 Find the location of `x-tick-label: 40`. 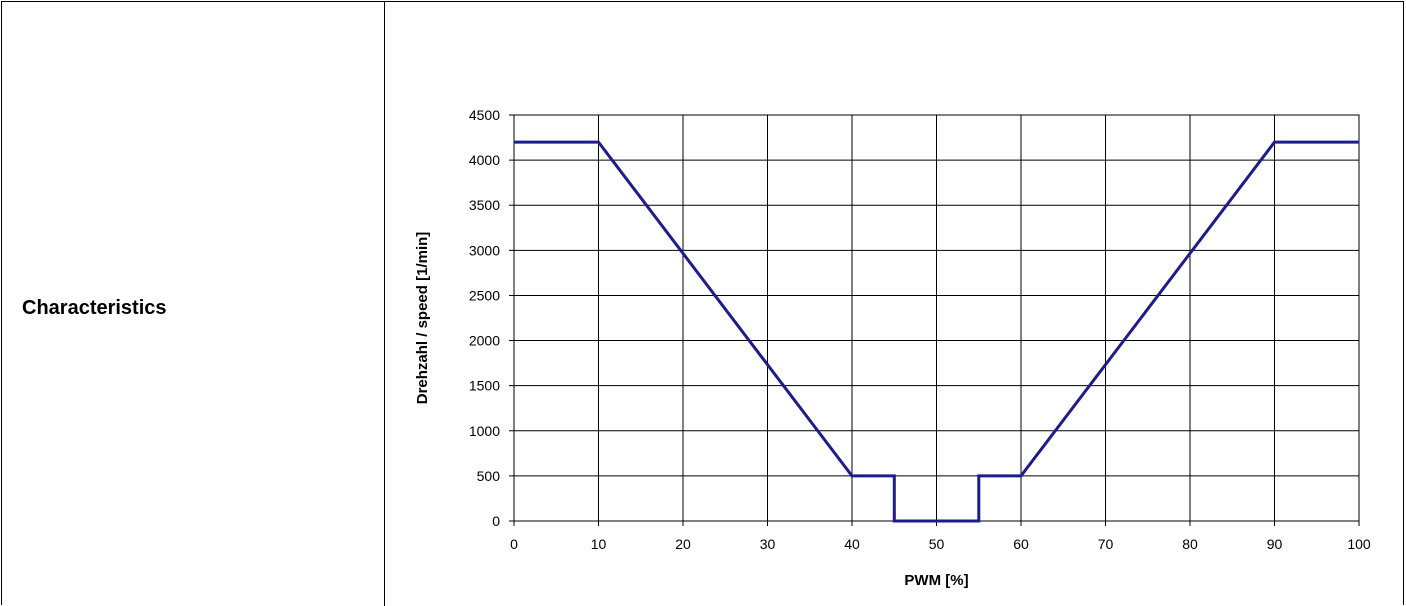

x-tick-label: 40 is located at coordinates (852, 544).